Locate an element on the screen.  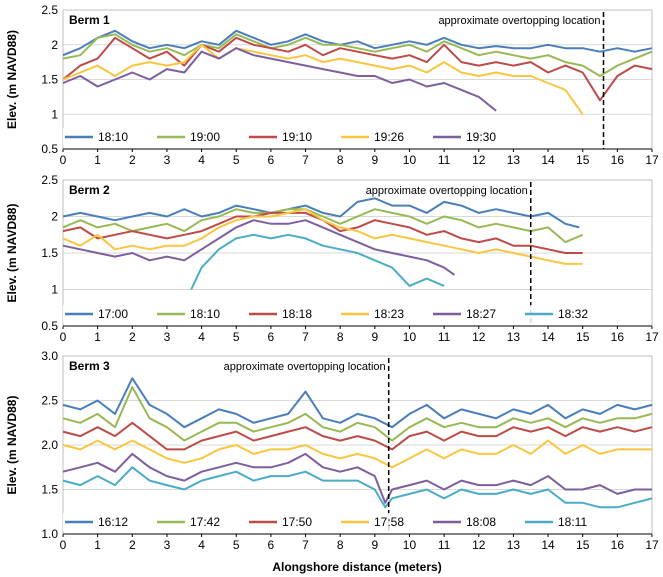
x-tick-label: 9 is located at coordinates (374, 160).